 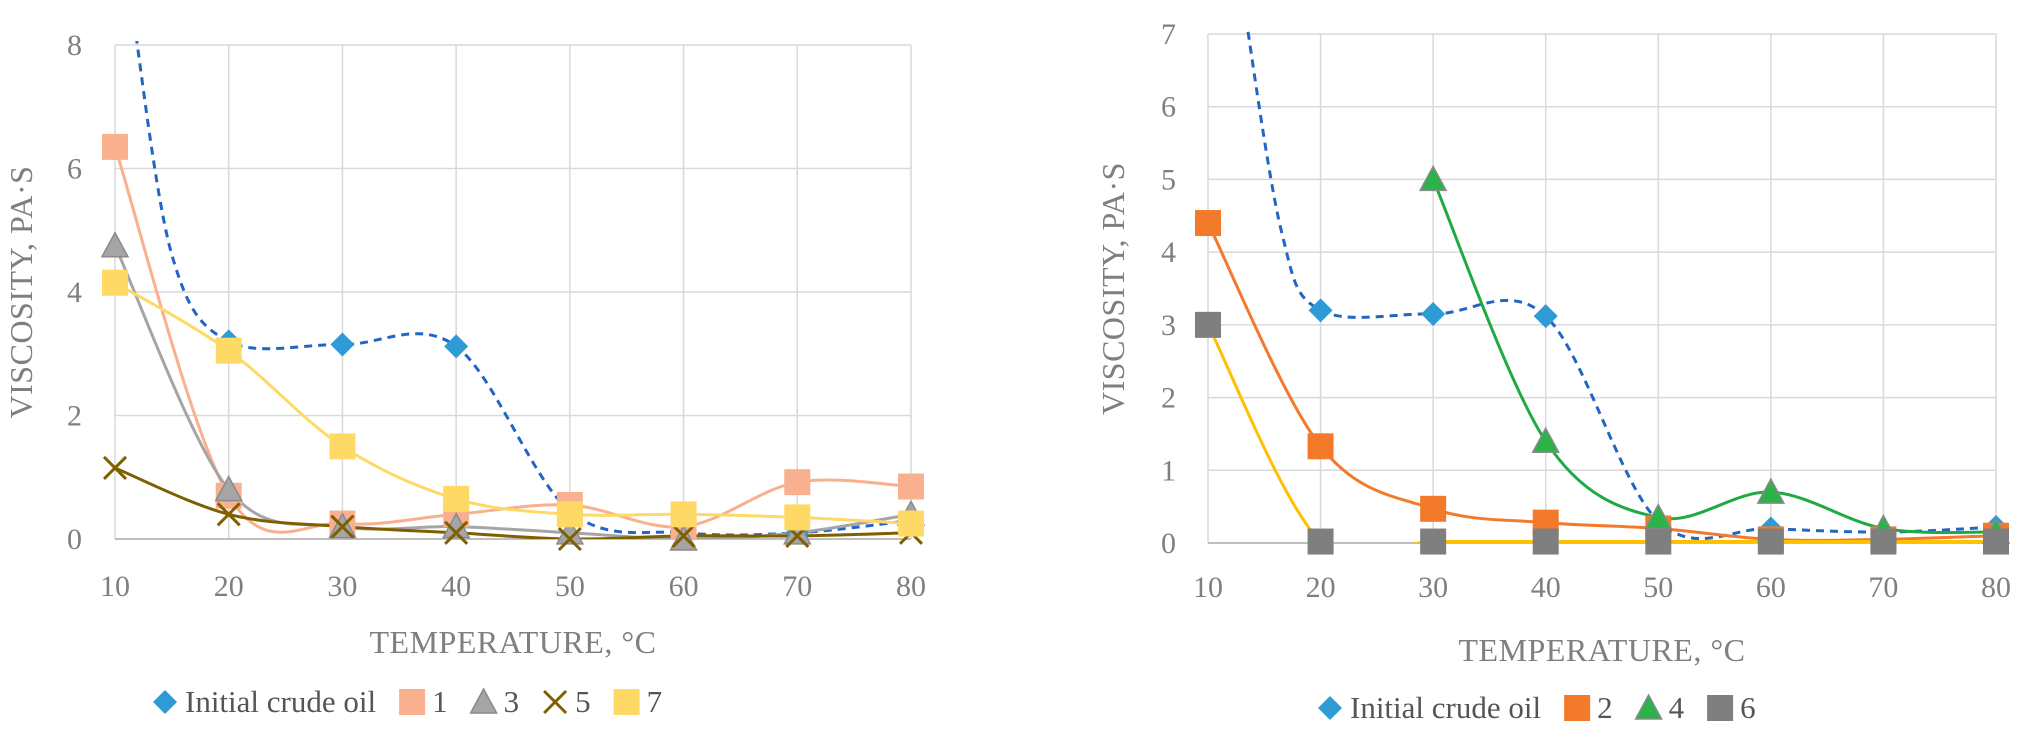 What do you see at coordinates (655, 701) in the screenshot?
I see `legend-label: 7` at bounding box center [655, 701].